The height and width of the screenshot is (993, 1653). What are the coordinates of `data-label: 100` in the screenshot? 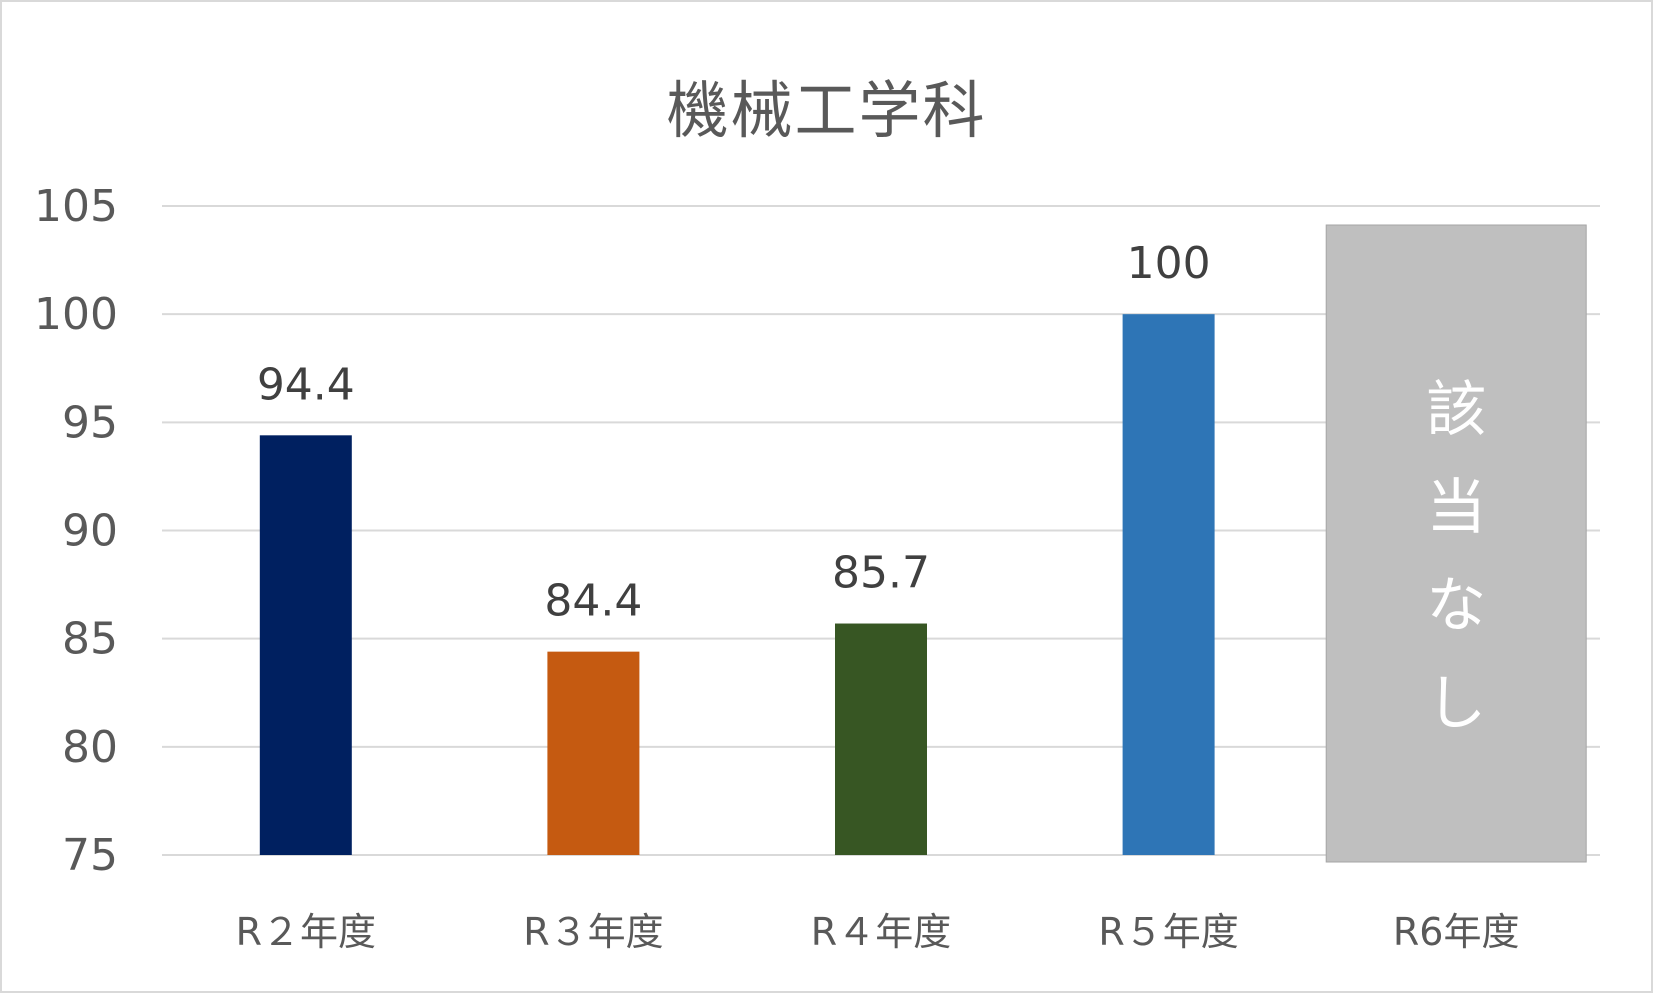 It's located at (1169, 263).